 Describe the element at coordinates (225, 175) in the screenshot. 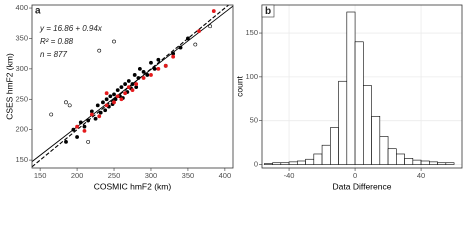

I see `x-tick-label: 400` at that location.